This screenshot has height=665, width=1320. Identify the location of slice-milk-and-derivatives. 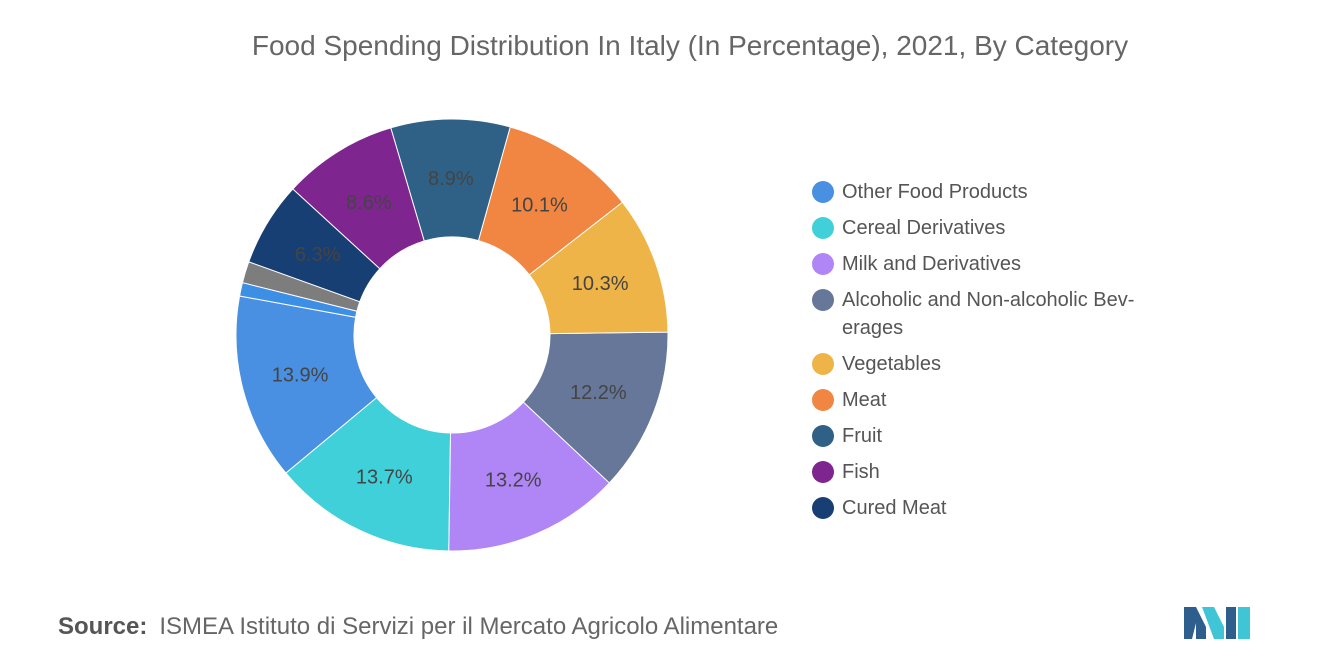
(529, 476).